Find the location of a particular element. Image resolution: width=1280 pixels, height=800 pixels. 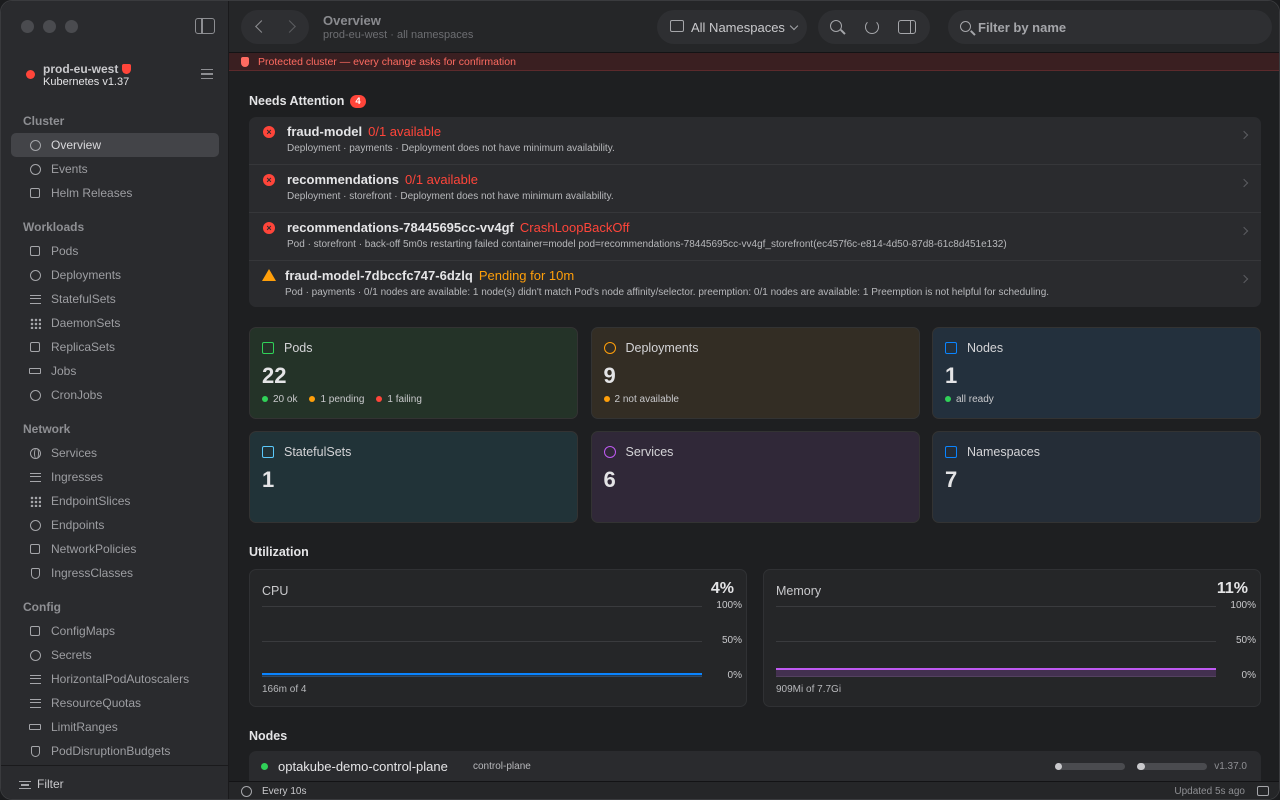

sidebar-item-ingresses: Ingresses is located at coordinates (115, 477).